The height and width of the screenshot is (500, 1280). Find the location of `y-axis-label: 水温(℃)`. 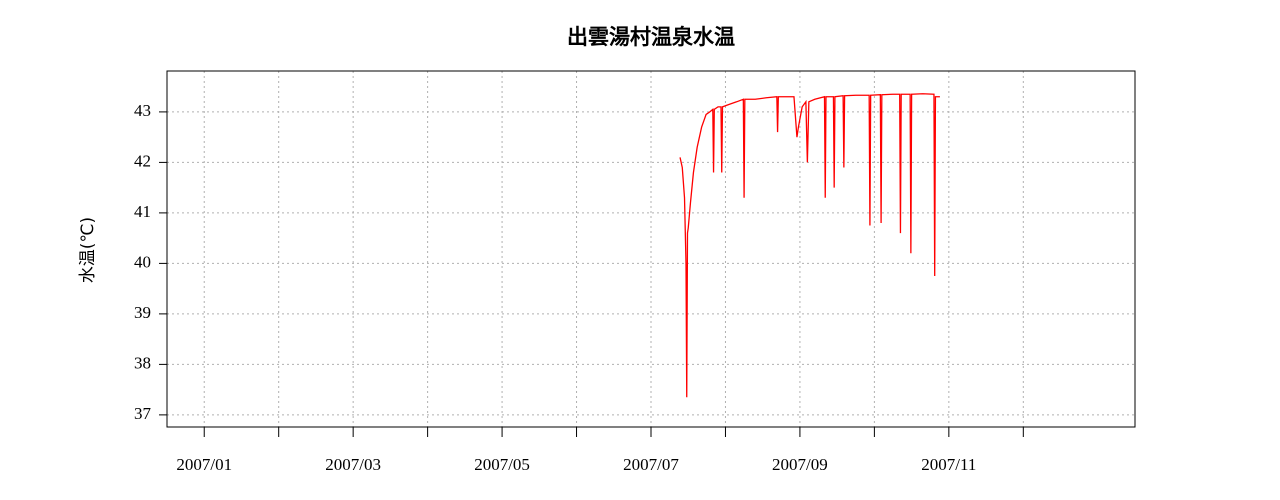

y-axis-label: 水温(℃) is located at coordinates (88, 250).